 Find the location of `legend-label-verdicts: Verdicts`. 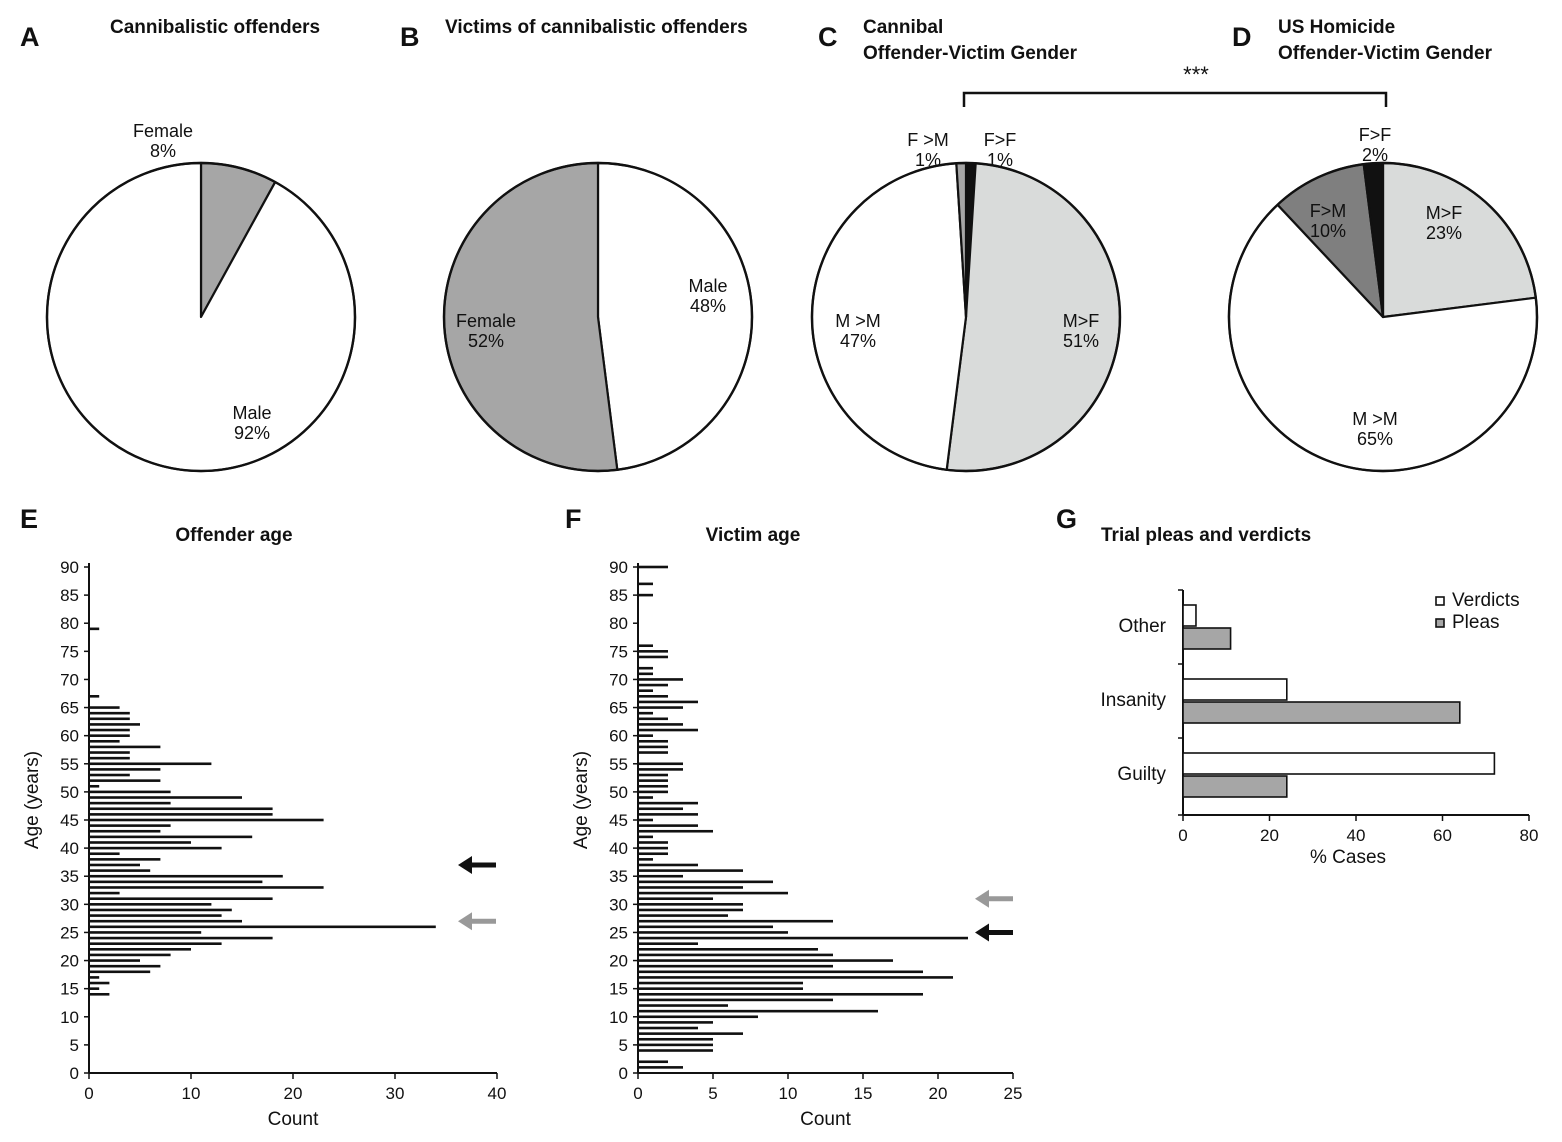

legend-label-verdicts: Verdicts is located at coordinates (1486, 600).